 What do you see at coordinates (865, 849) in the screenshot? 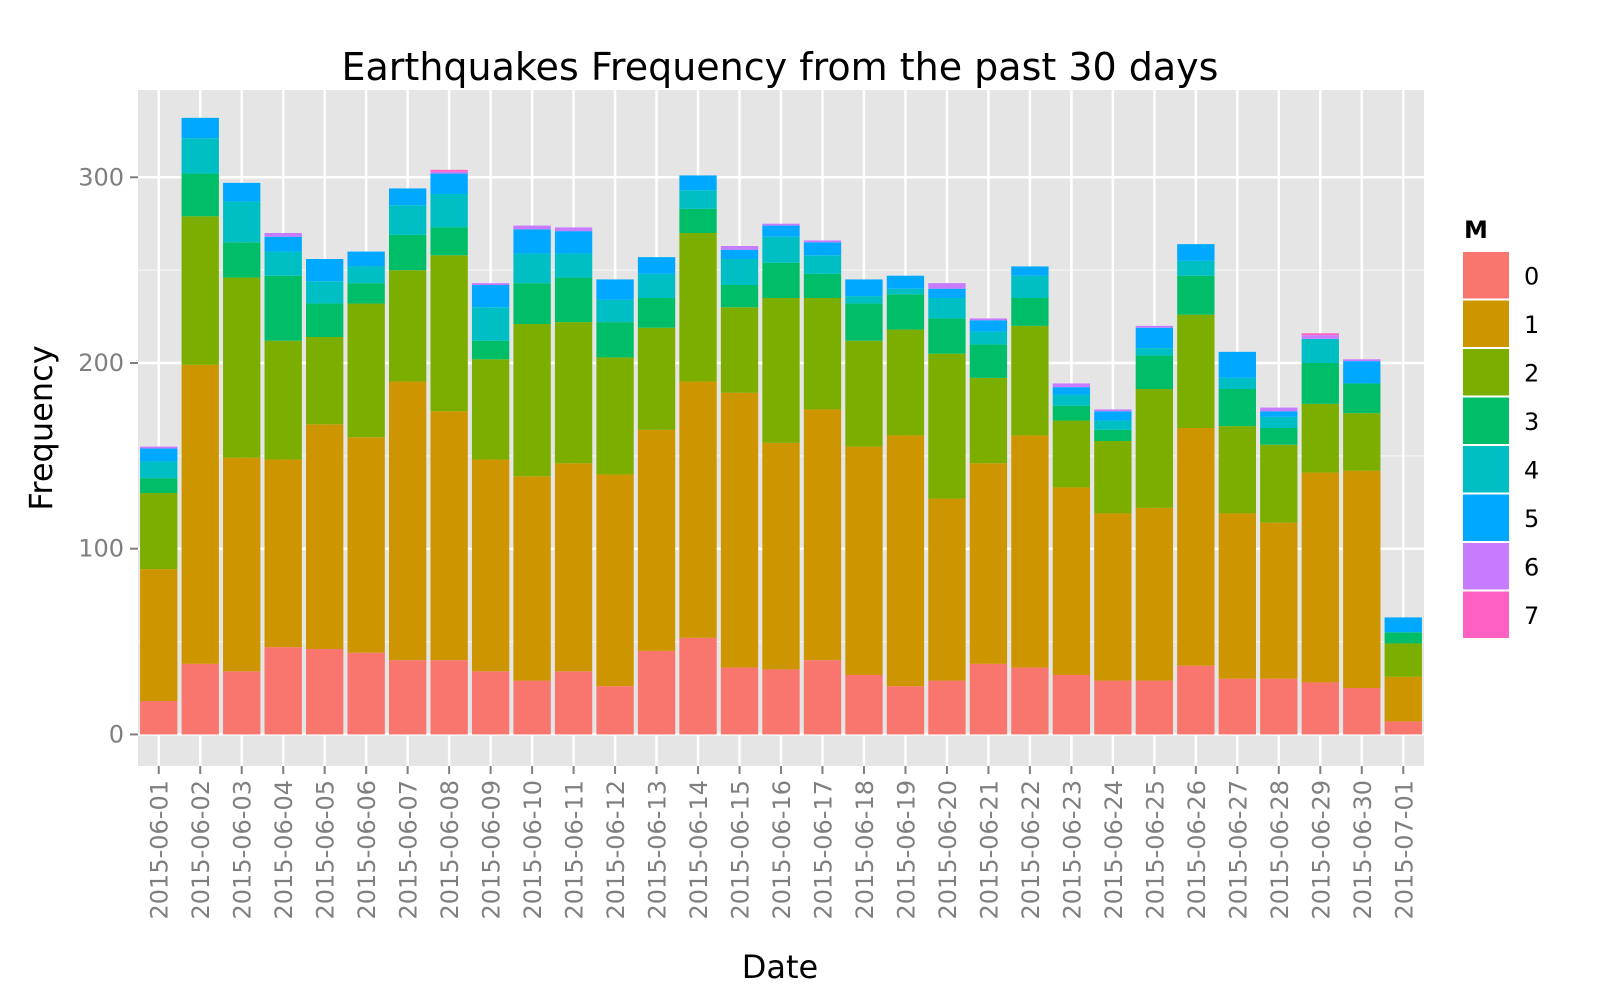
I see `x-tick-label: 2015-06-18` at bounding box center [865, 849].